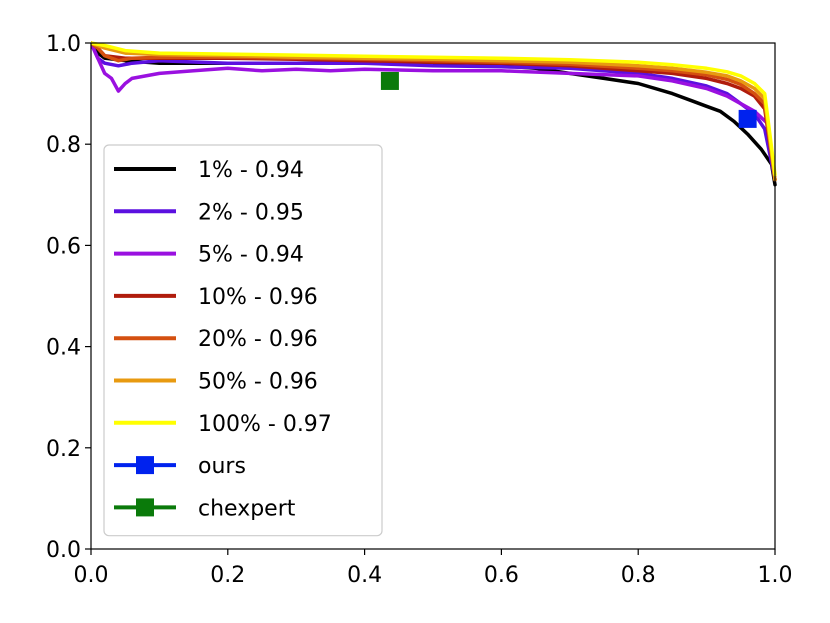 Image resolution: width=830 pixels, height=623 pixels. I want to click on legend-label: 50% - 0.96, so click(258, 382).